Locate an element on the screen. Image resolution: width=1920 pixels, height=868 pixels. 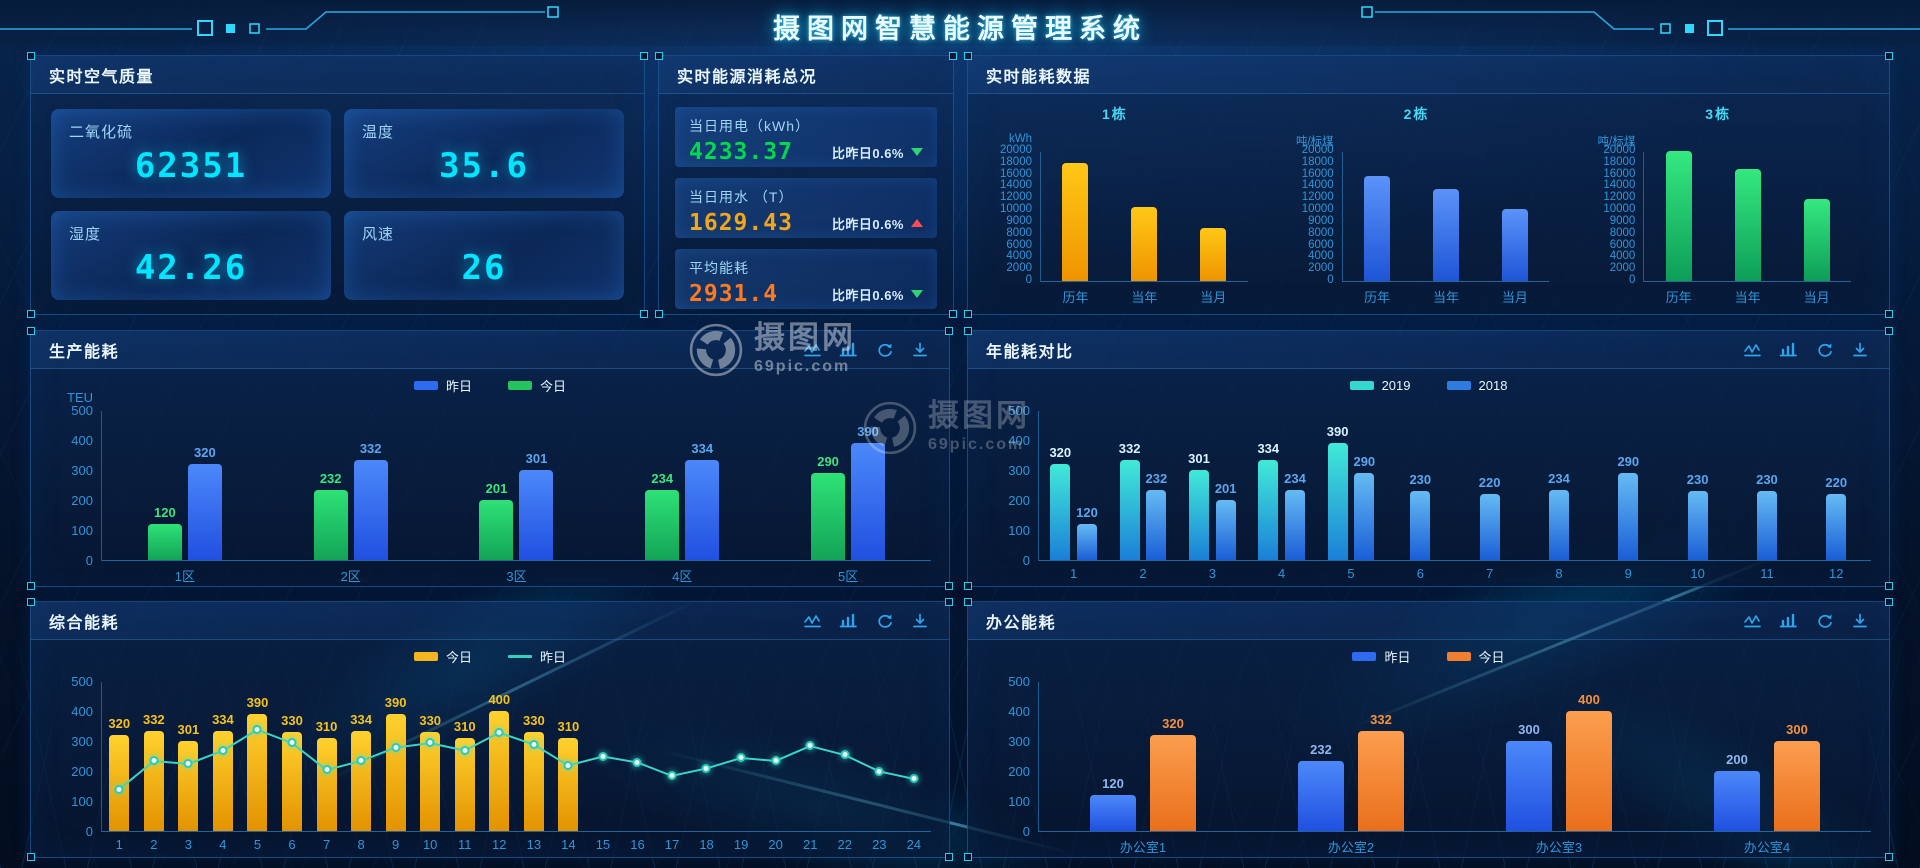
chart-toolbar is located at coordinates (1807, 350).